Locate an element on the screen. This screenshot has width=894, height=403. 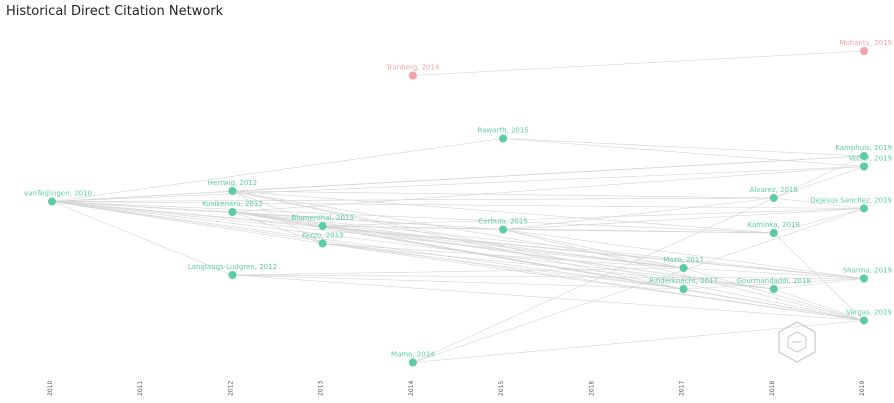
paper-node-label: Corbula, 2015 is located at coordinates (502, 222).